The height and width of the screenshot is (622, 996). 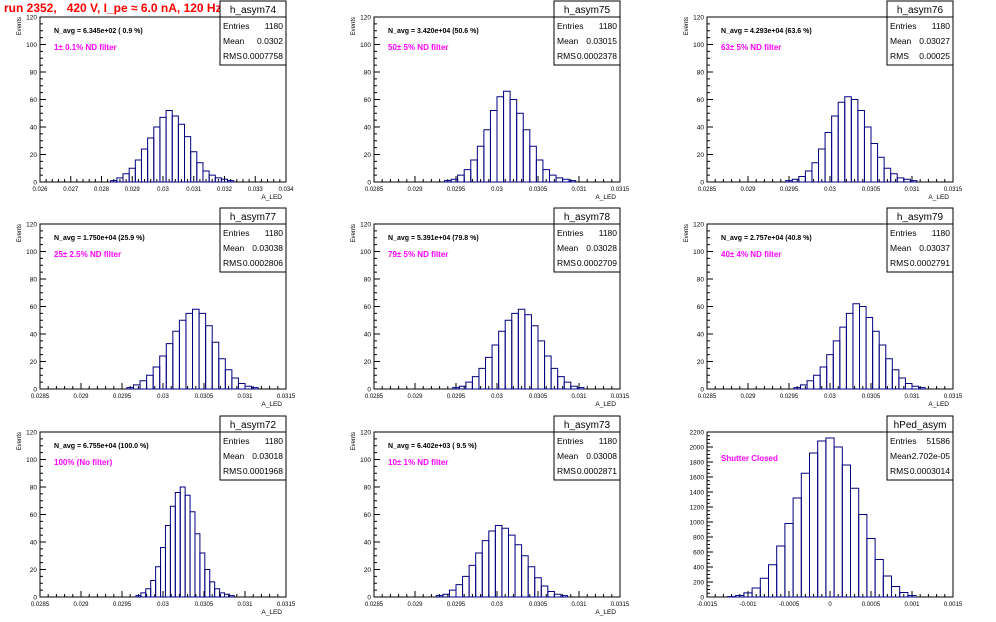 What do you see at coordinates (418, 47) in the screenshot?
I see `filter-label: 50± 5% ND filter` at bounding box center [418, 47].